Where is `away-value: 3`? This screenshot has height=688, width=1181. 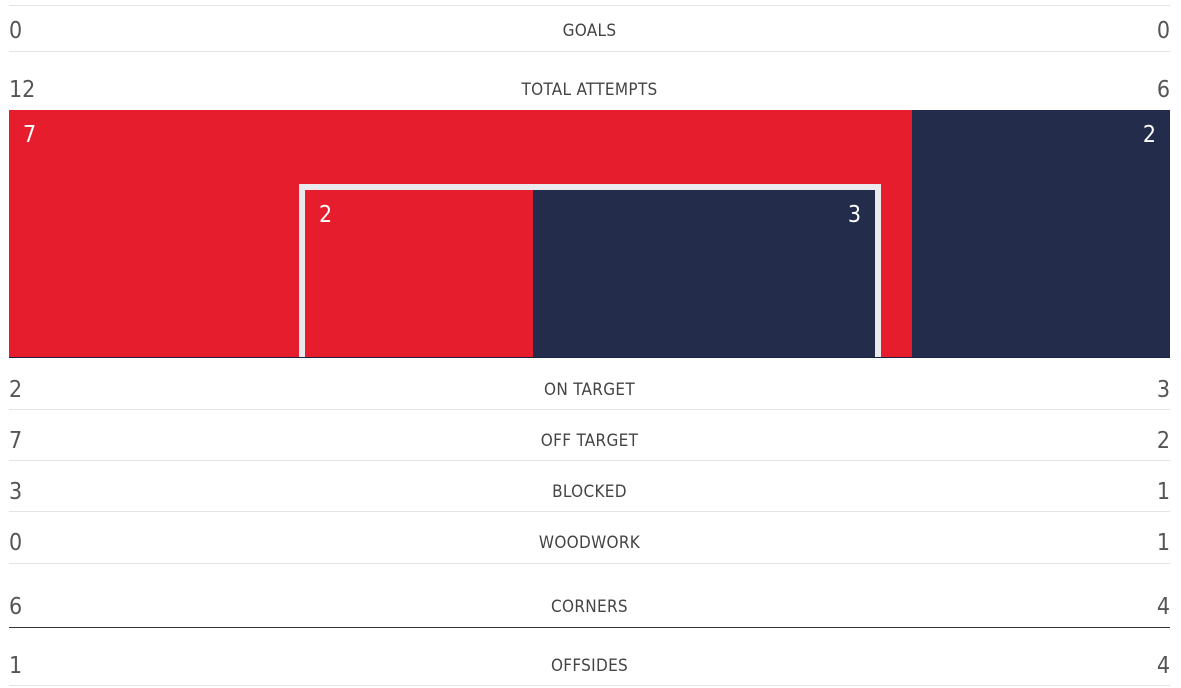 away-value: 3 is located at coordinates (1163, 390).